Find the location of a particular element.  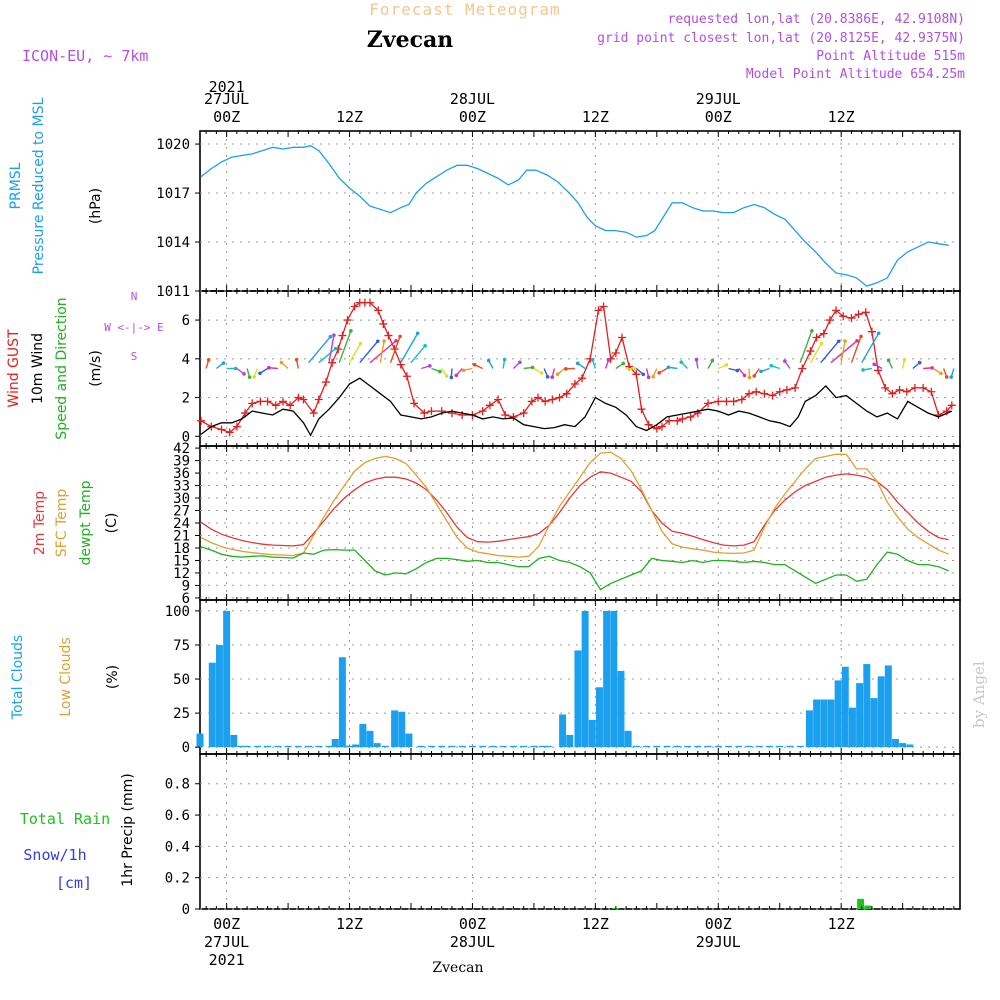

info-point-altitude: Point Altitude 515m is located at coordinates (890, 56).